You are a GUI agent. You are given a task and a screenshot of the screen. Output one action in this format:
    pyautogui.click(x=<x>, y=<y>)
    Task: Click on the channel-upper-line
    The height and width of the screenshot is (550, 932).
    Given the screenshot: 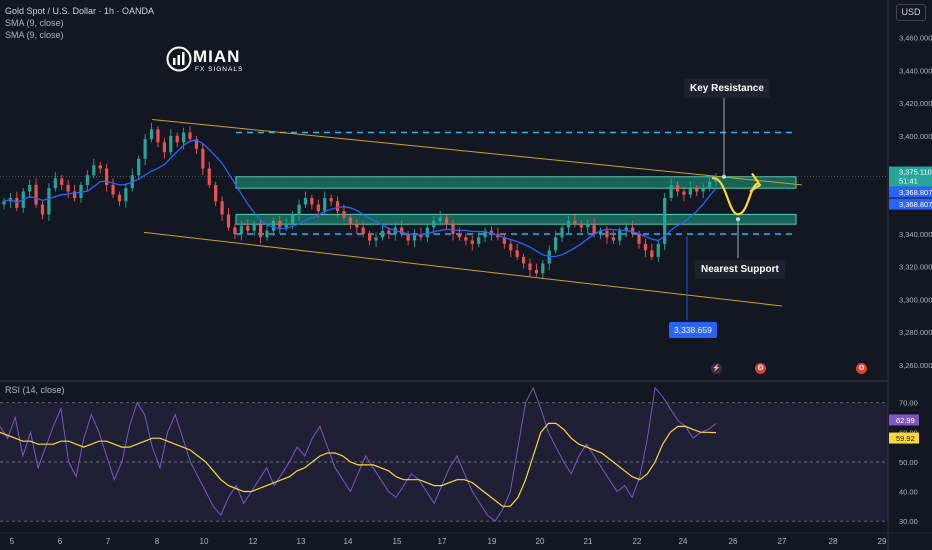 What is the action you would take?
    pyautogui.click(x=477, y=152)
    